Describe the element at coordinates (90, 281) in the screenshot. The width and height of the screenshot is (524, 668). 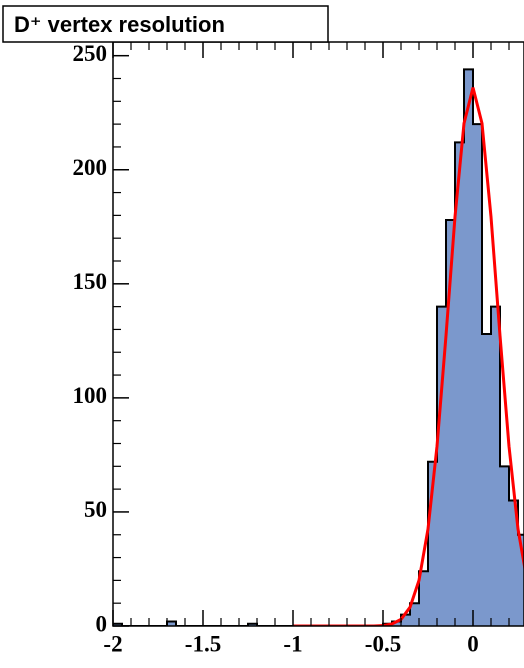
I see `y-tick-label: 150` at that location.